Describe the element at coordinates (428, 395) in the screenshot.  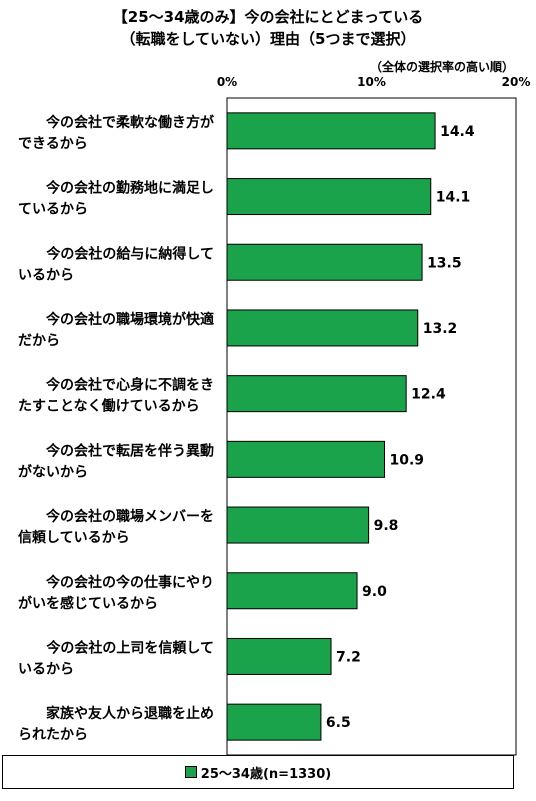
I see `value-label: 12.4` at that location.